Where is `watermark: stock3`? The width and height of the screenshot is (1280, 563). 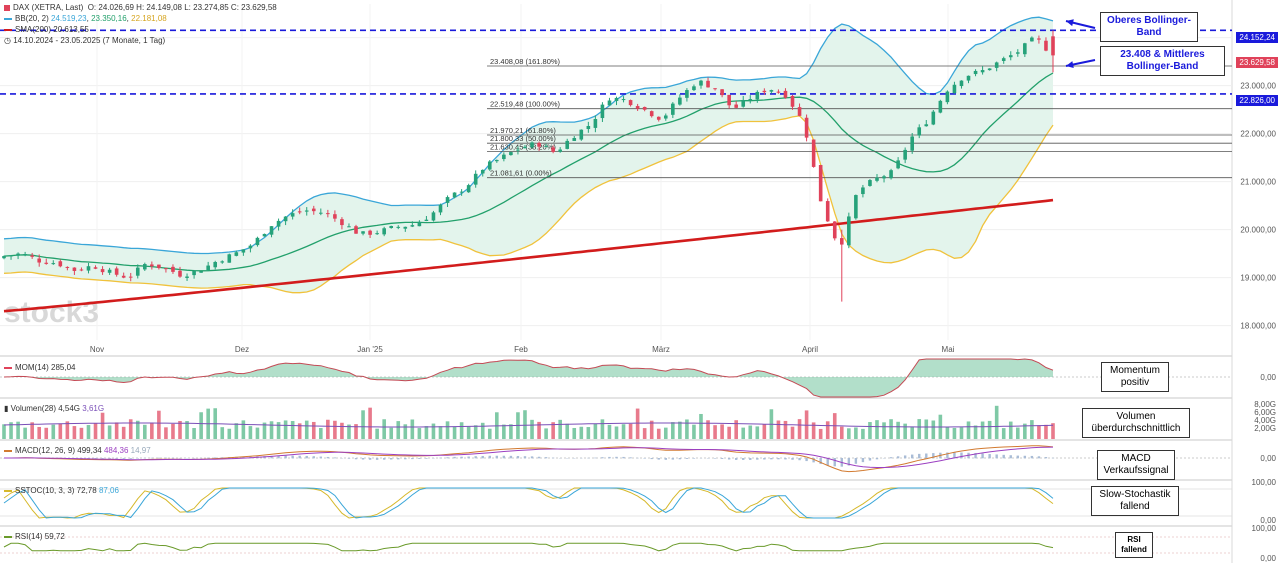 watermark: stock3 is located at coordinates (51, 312).